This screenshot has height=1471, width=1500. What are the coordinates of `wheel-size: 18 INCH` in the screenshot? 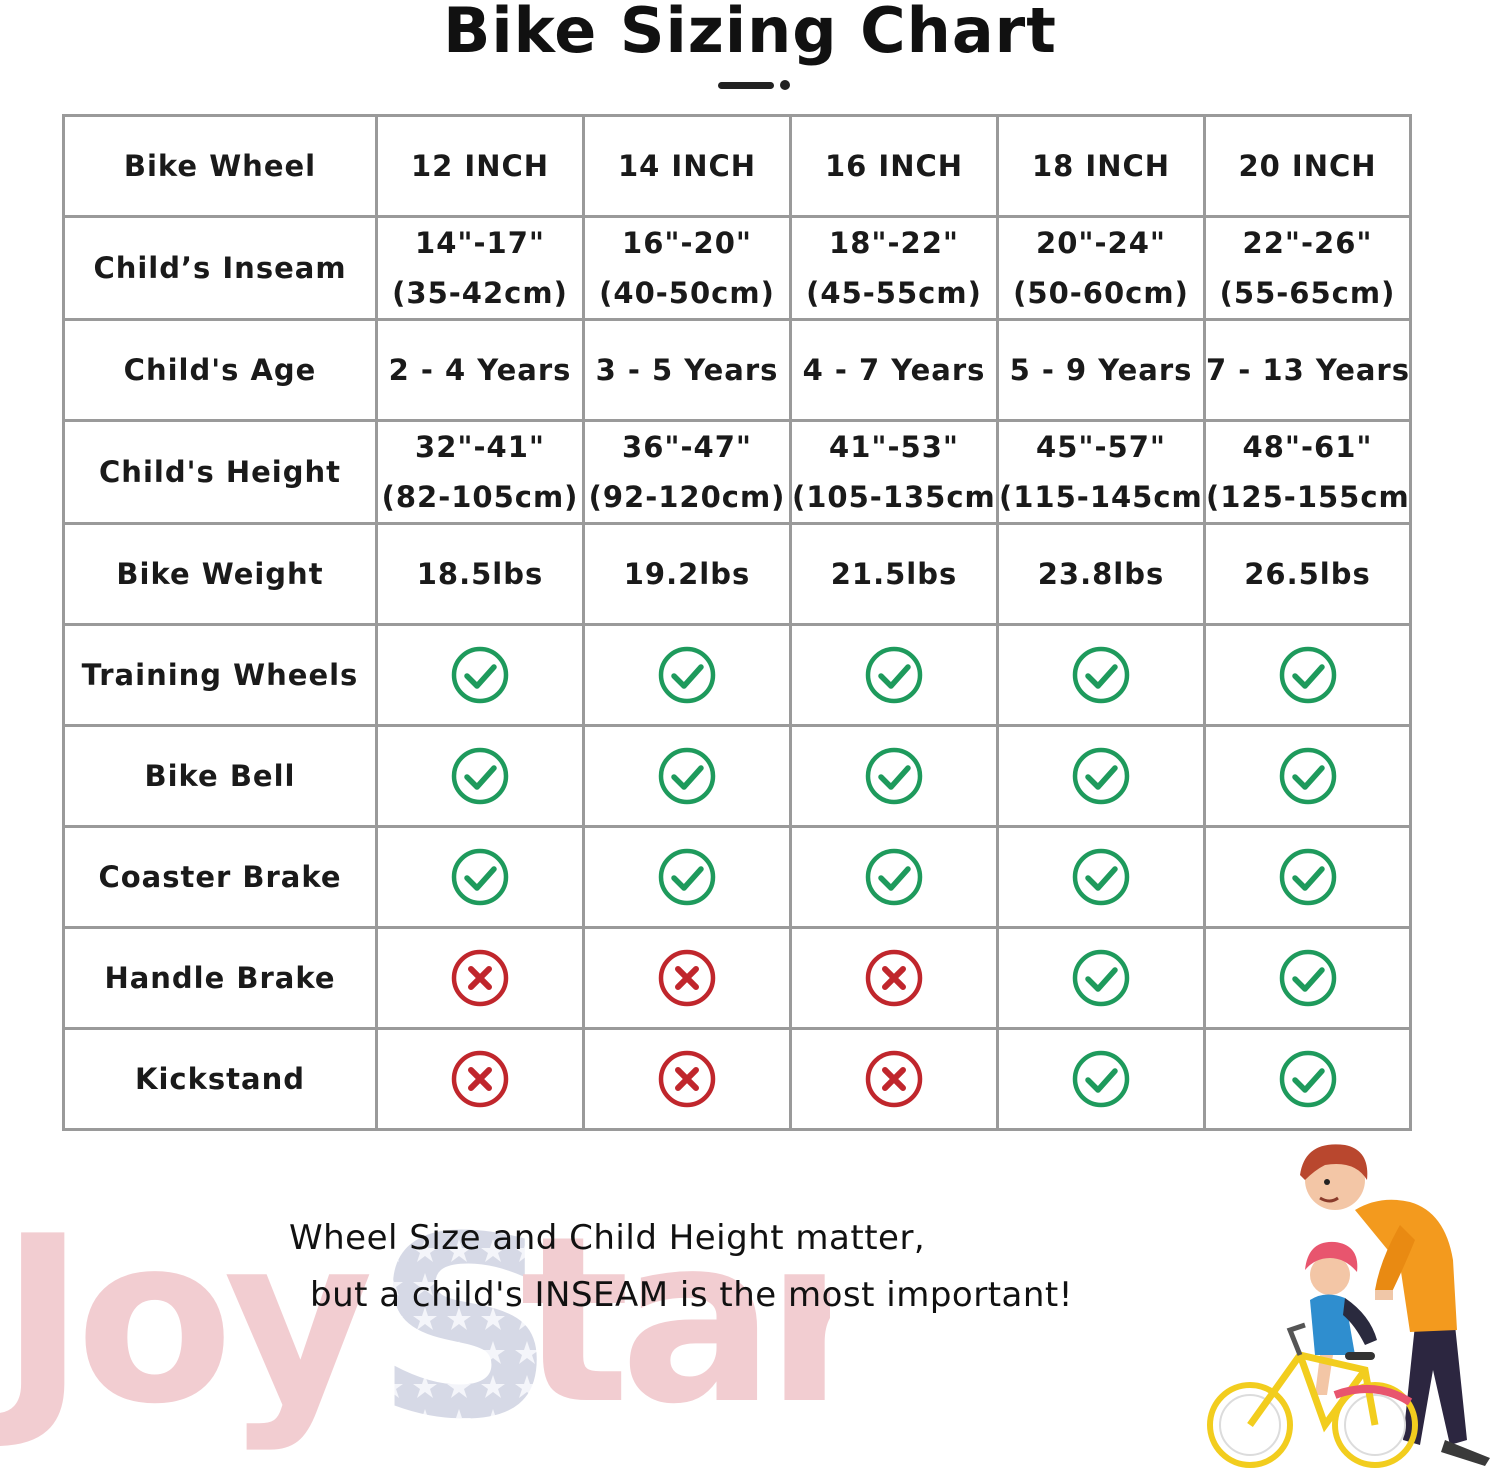 It's located at (1101, 166).